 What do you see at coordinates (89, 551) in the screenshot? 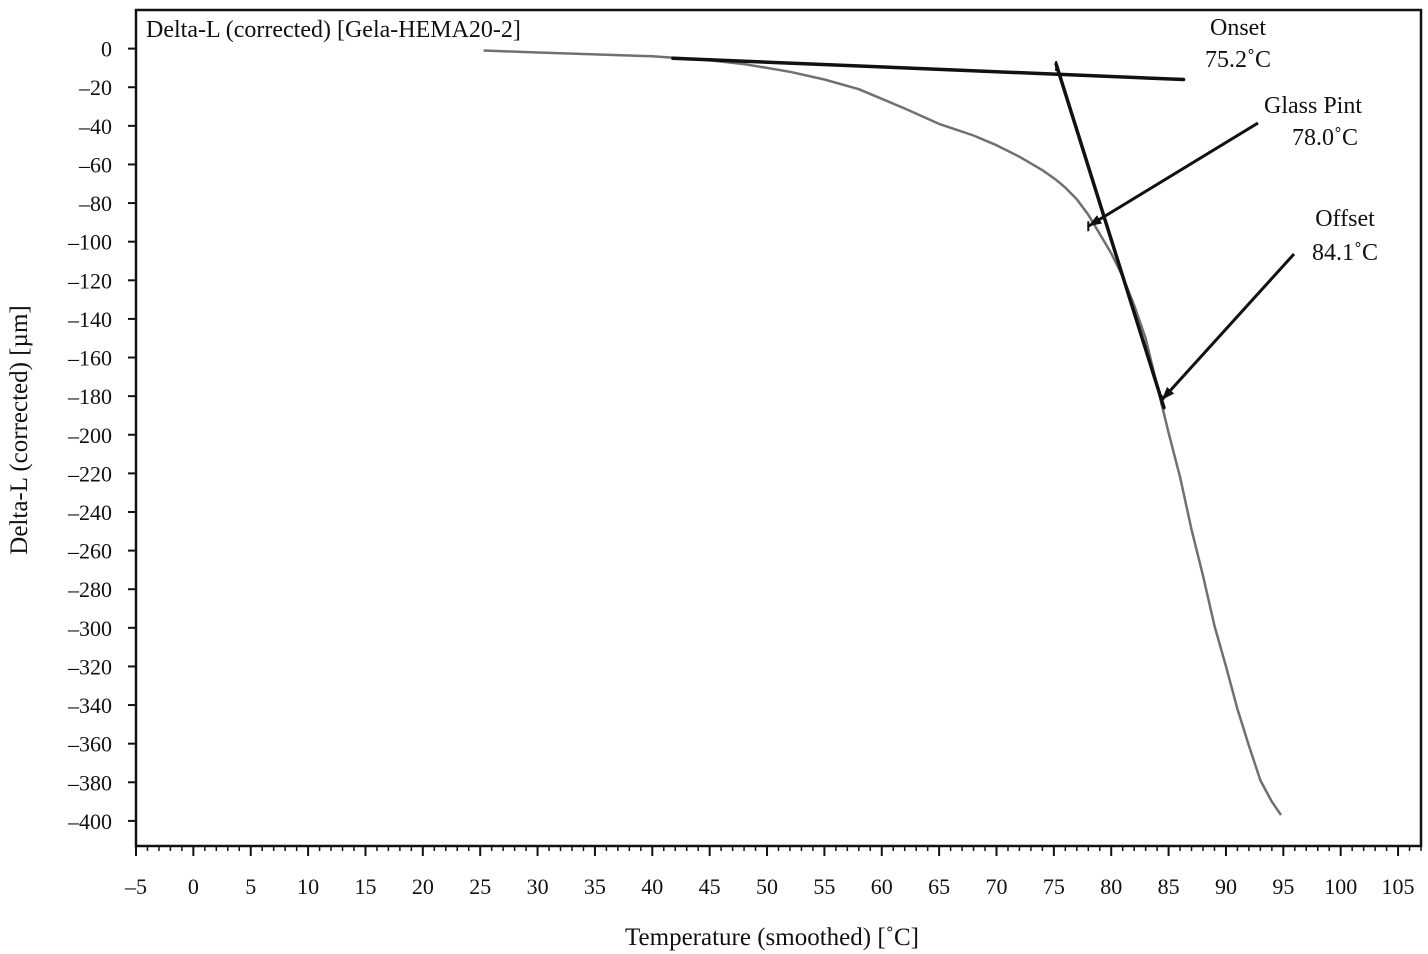
I see `y-tick-label: –260` at bounding box center [89, 551].